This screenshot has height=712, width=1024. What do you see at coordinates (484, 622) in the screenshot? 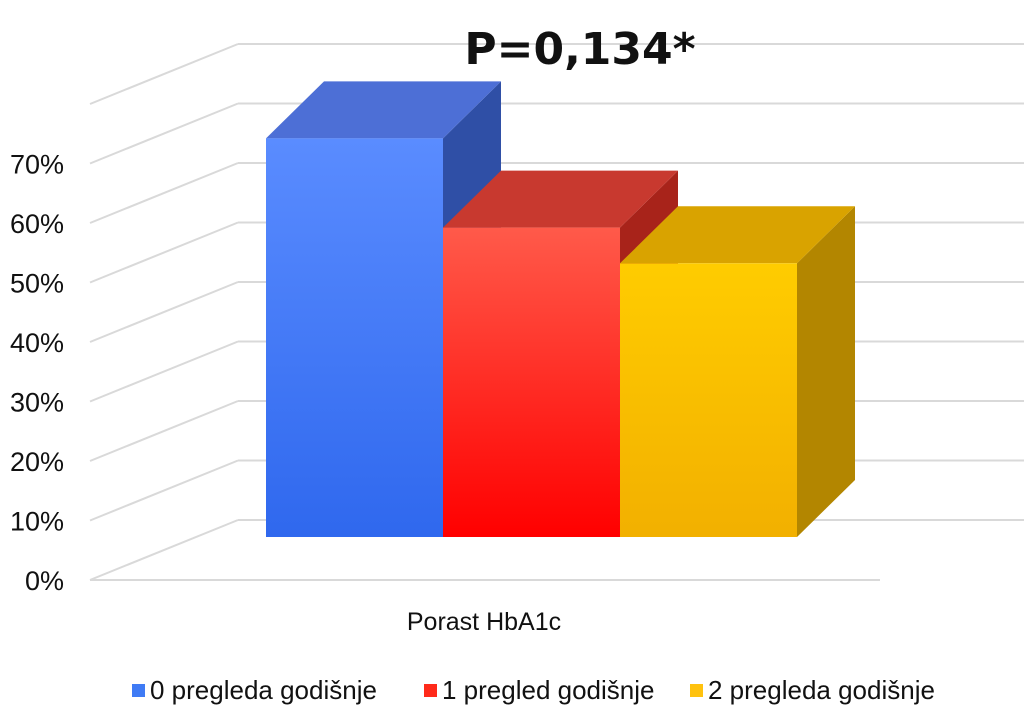
I see `category-label: Porast HbA1c` at bounding box center [484, 622].